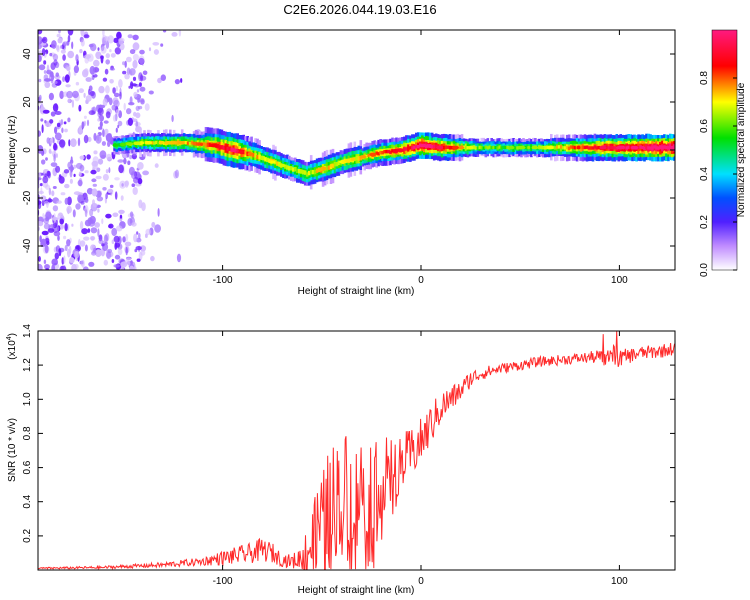 The width and height of the screenshot is (750, 600). Describe the element at coordinates (27, 245) in the screenshot. I see `spectrogram-y-tick-label: -40` at that location.